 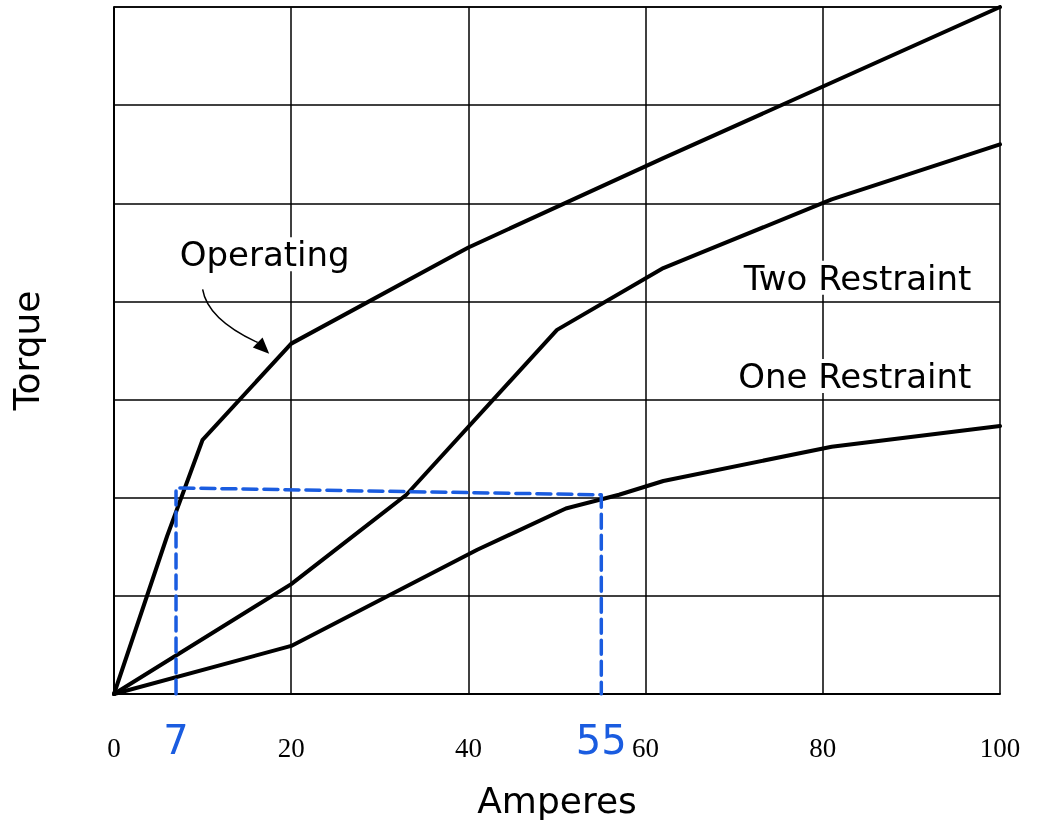 What do you see at coordinates (857, 277) in the screenshot?
I see `series-label: Two Restraint` at bounding box center [857, 277].